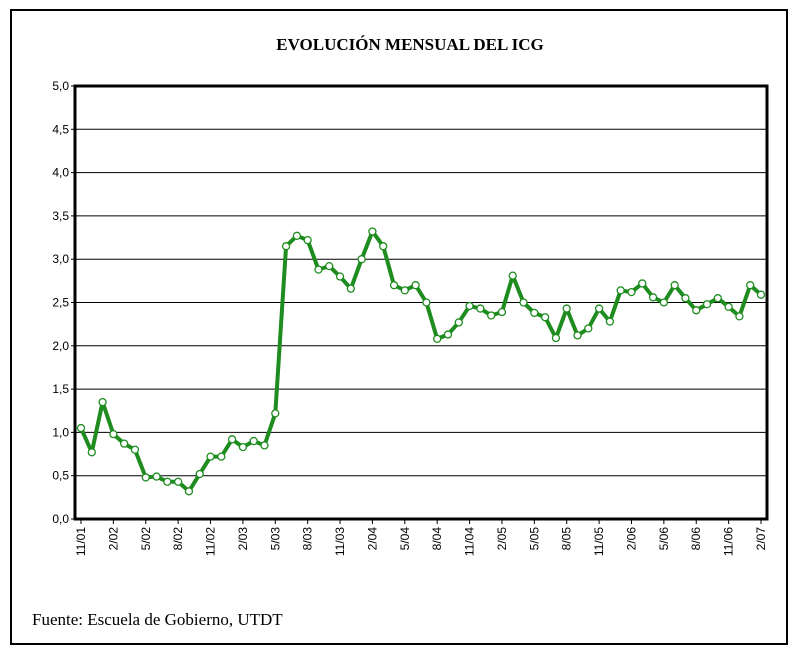 The height and width of the screenshot is (648, 798). What do you see at coordinates (60, 129) in the screenshot?
I see `y-tick-label: 4,5` at bounding box center [60, 129].